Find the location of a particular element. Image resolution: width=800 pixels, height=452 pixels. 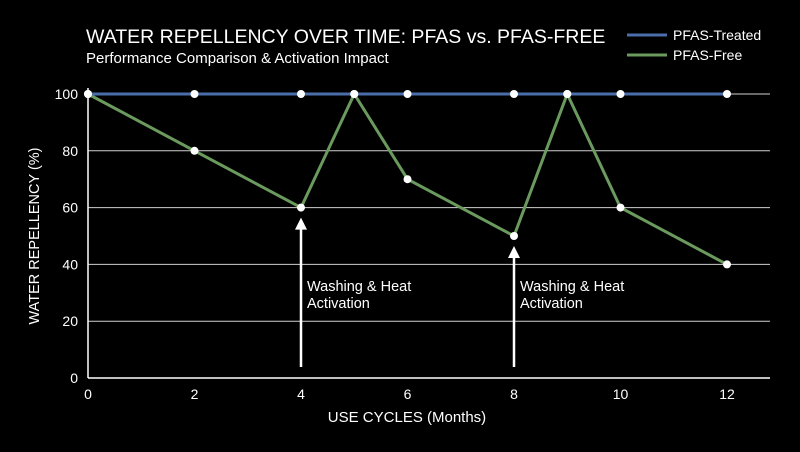

y-tick-label: 100 is located at coordinates (67, 94).